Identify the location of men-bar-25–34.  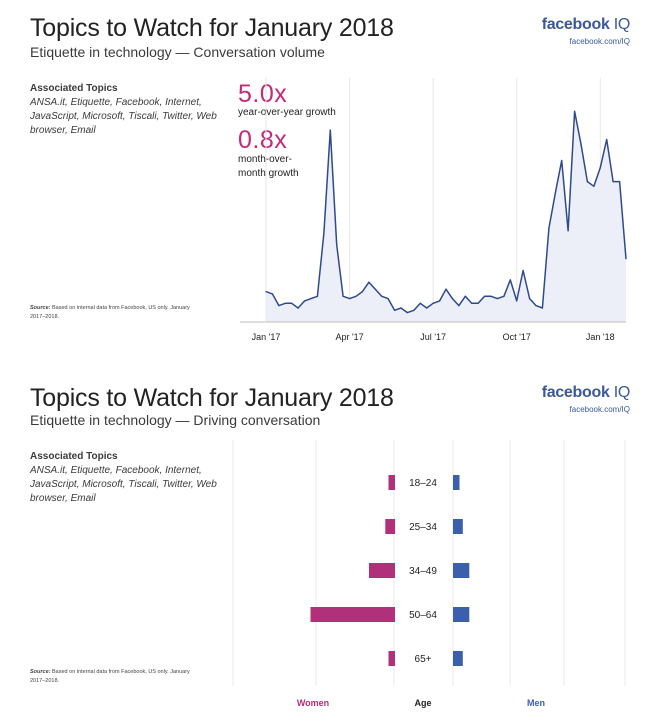
(458, 526).